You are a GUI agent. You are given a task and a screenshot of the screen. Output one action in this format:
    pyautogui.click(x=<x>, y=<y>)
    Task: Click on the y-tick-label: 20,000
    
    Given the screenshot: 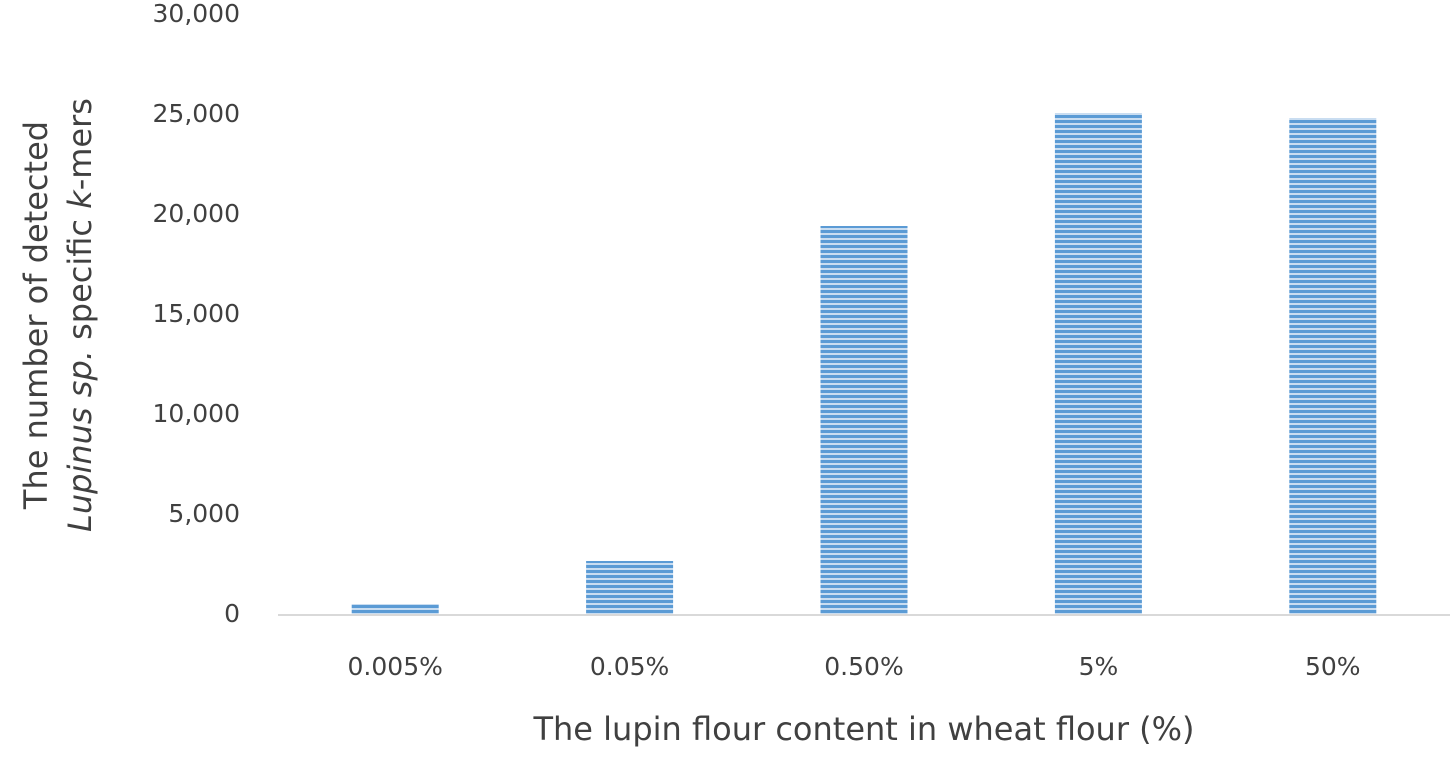 What is the action you would take?
    pyautogui.click(x=196, y=213)
    